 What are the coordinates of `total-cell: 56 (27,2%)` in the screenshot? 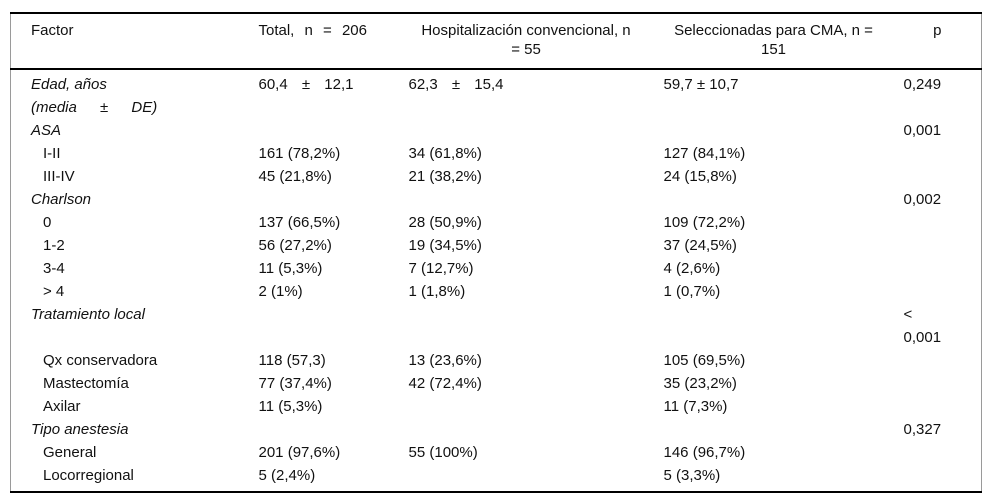 It's located at (295, 245).